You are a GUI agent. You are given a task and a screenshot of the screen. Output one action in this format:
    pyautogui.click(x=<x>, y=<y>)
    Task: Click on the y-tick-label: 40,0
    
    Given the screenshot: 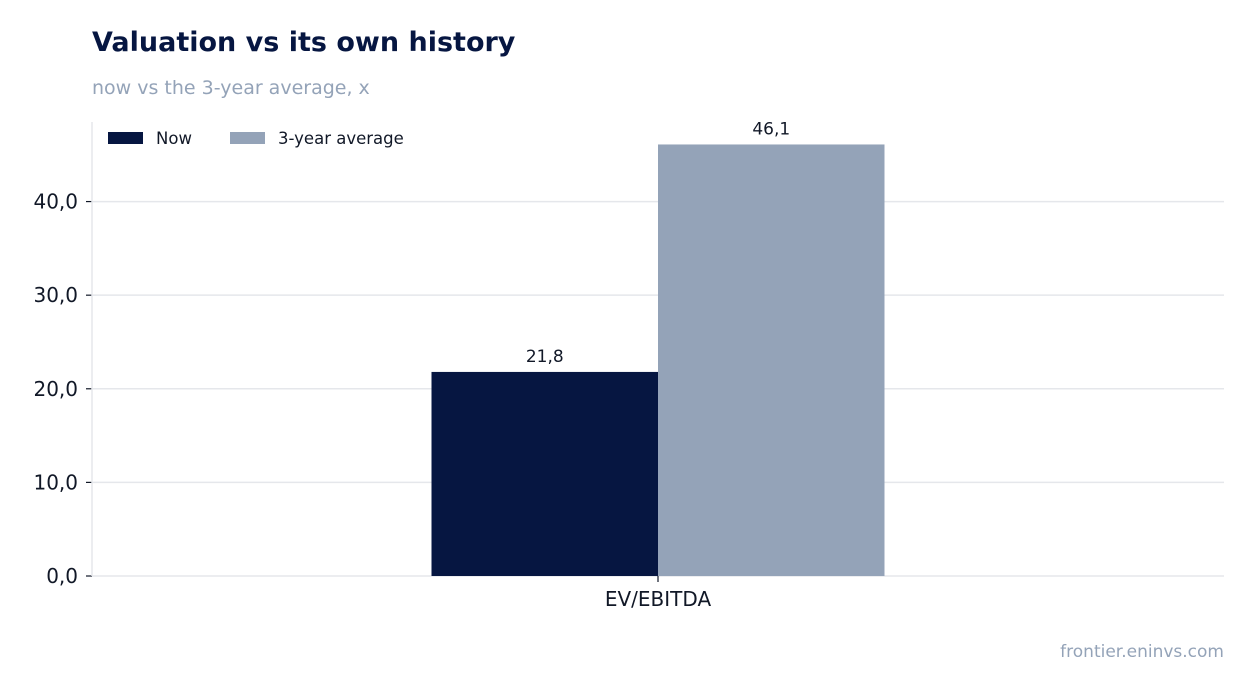 What is the action you would take?
    pyautogui.click(x=55, y=202)
    